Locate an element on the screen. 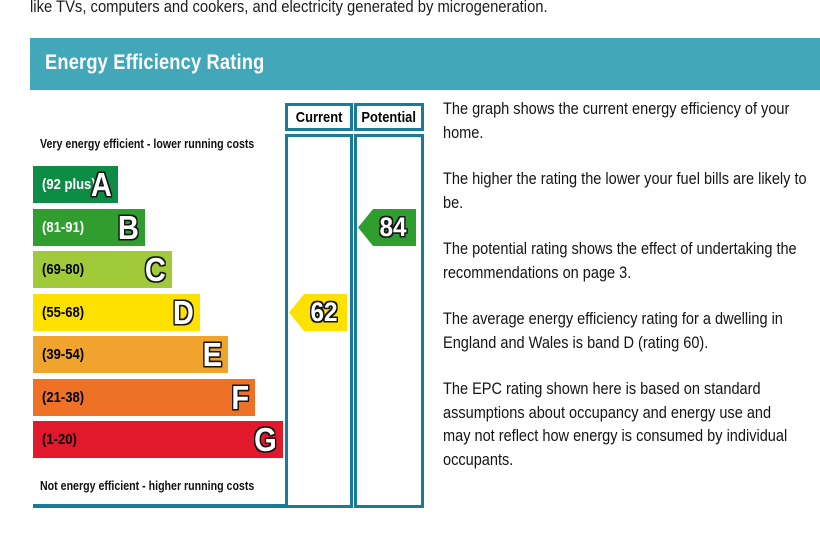  current-column-label: Current is located at coordinates (319, 117).